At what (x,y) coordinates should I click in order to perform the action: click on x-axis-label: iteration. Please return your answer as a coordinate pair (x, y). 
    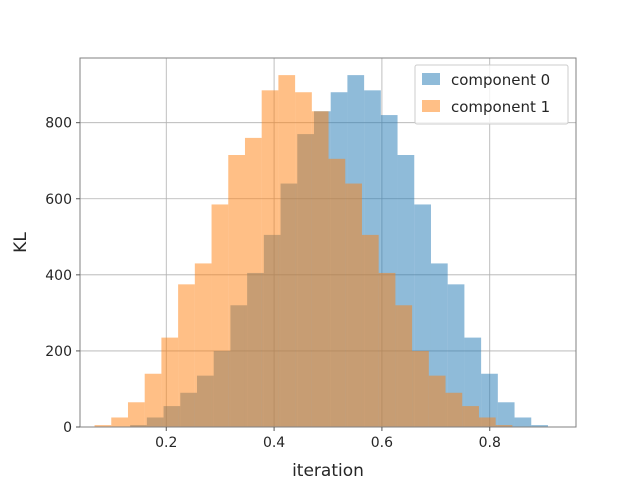
    Looking at the image, I should click on (328, 470).